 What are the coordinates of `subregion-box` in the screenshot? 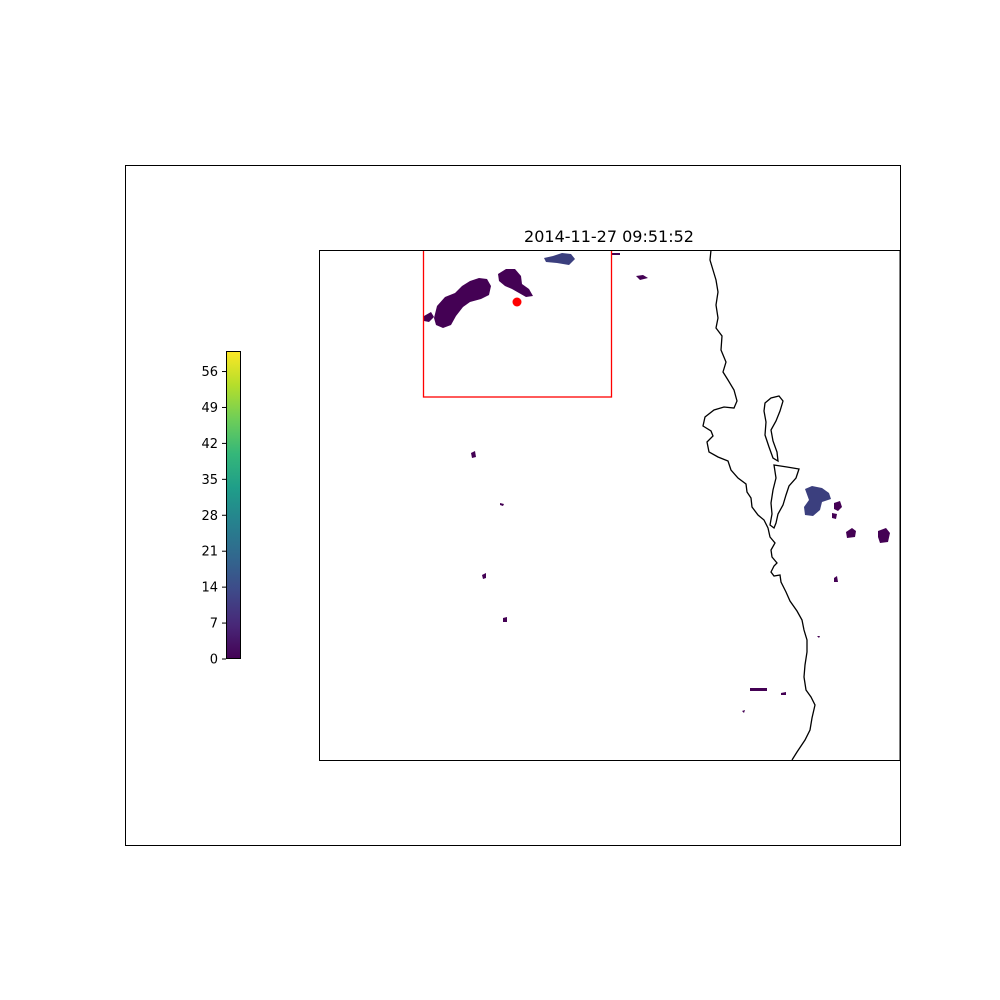 It's located at (517, 324).